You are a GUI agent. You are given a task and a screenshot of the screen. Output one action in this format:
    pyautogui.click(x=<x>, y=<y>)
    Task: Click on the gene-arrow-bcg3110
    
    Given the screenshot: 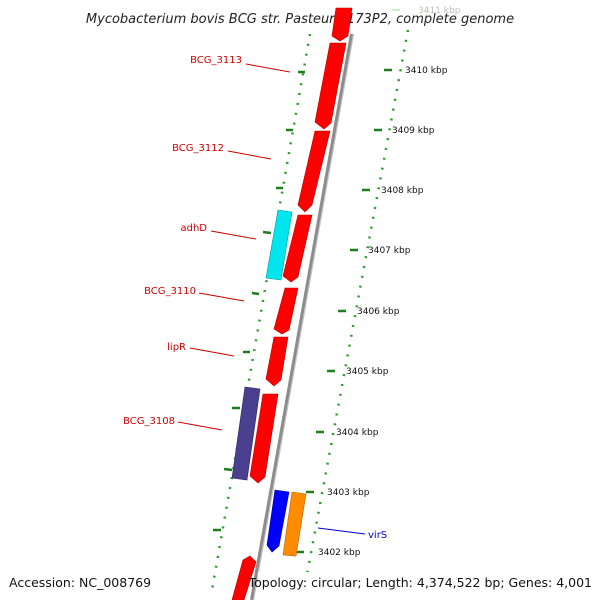 What is the action you would take?
    pyautogui.click(x=286, y=311)
    